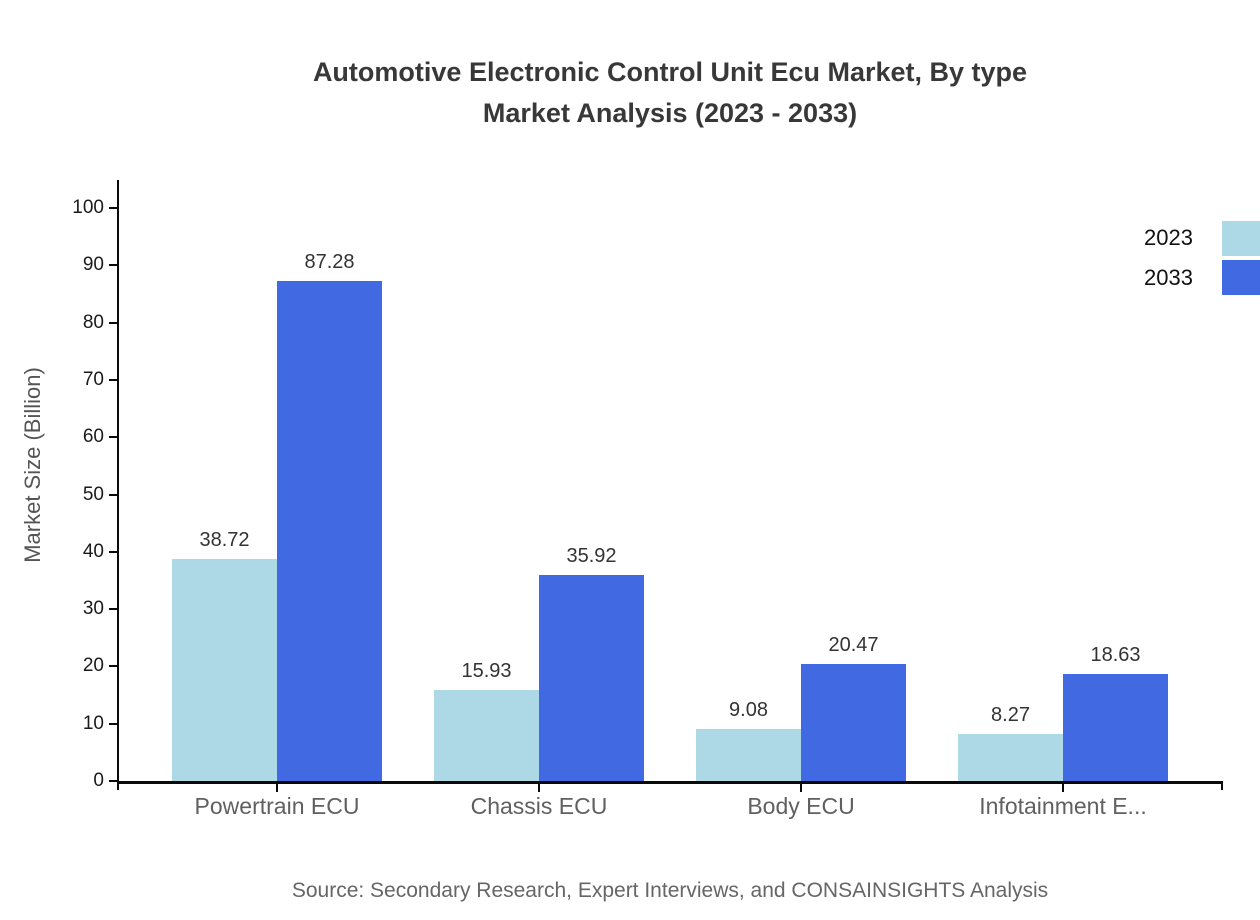 This screenshot has height=920, width=1260. Describe the element at coordinates (32, 465) in the screenshot. I see `y-axis-title: Market Size (Billion)` at that location.